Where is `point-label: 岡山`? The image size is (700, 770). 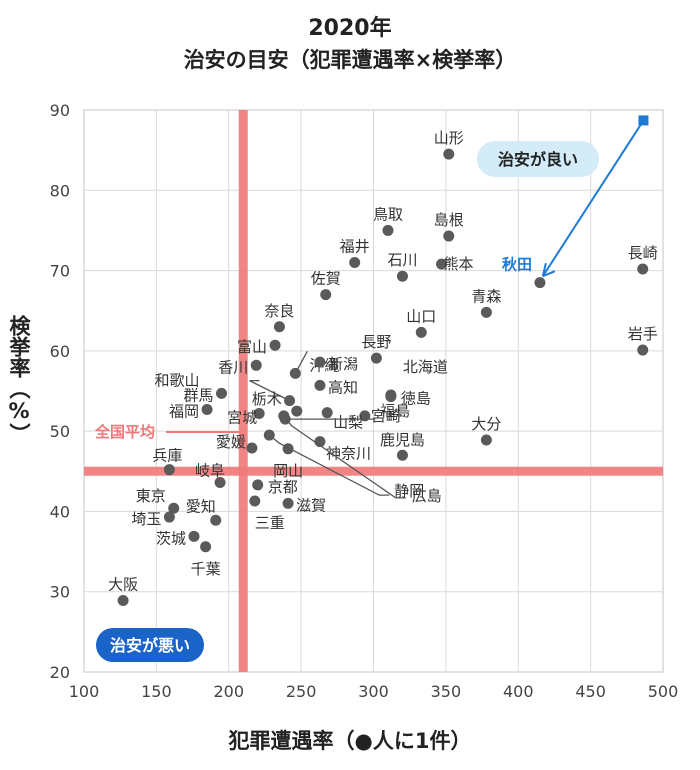 point-label: 岡山 is located at coordinates (288, 471).